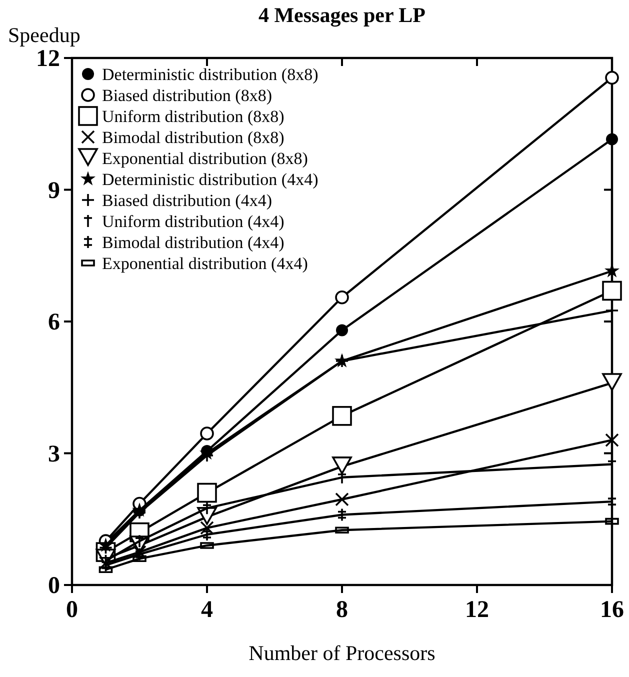 Image resolution: width=629 pixels, height=677 pixels. Describe the element at coordinates (193, 221) in the screenshot. I see `legend-label: Uniform distribution (4x4)` at that location.